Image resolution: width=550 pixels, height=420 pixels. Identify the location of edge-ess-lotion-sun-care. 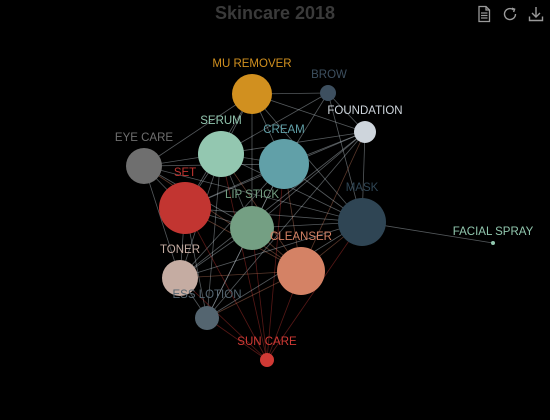
(237, 339).